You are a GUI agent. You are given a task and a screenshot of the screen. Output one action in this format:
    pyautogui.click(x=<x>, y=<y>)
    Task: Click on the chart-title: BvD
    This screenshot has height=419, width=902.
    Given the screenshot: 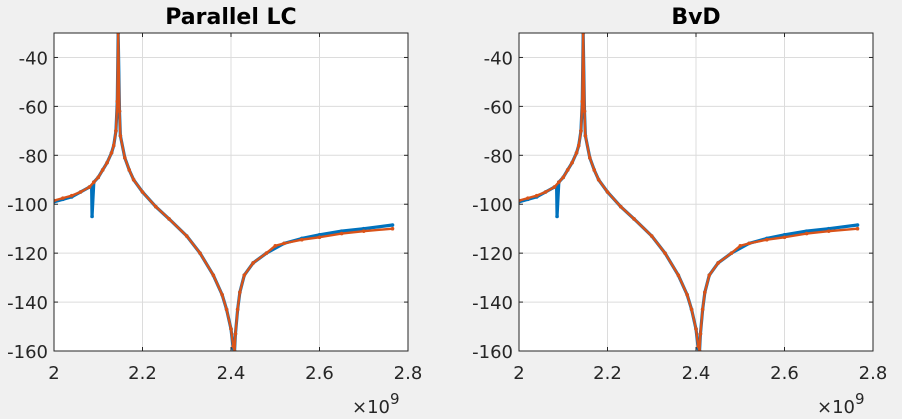 What is the action you would take?
    pyautogui.click(x=695, y=17)
    